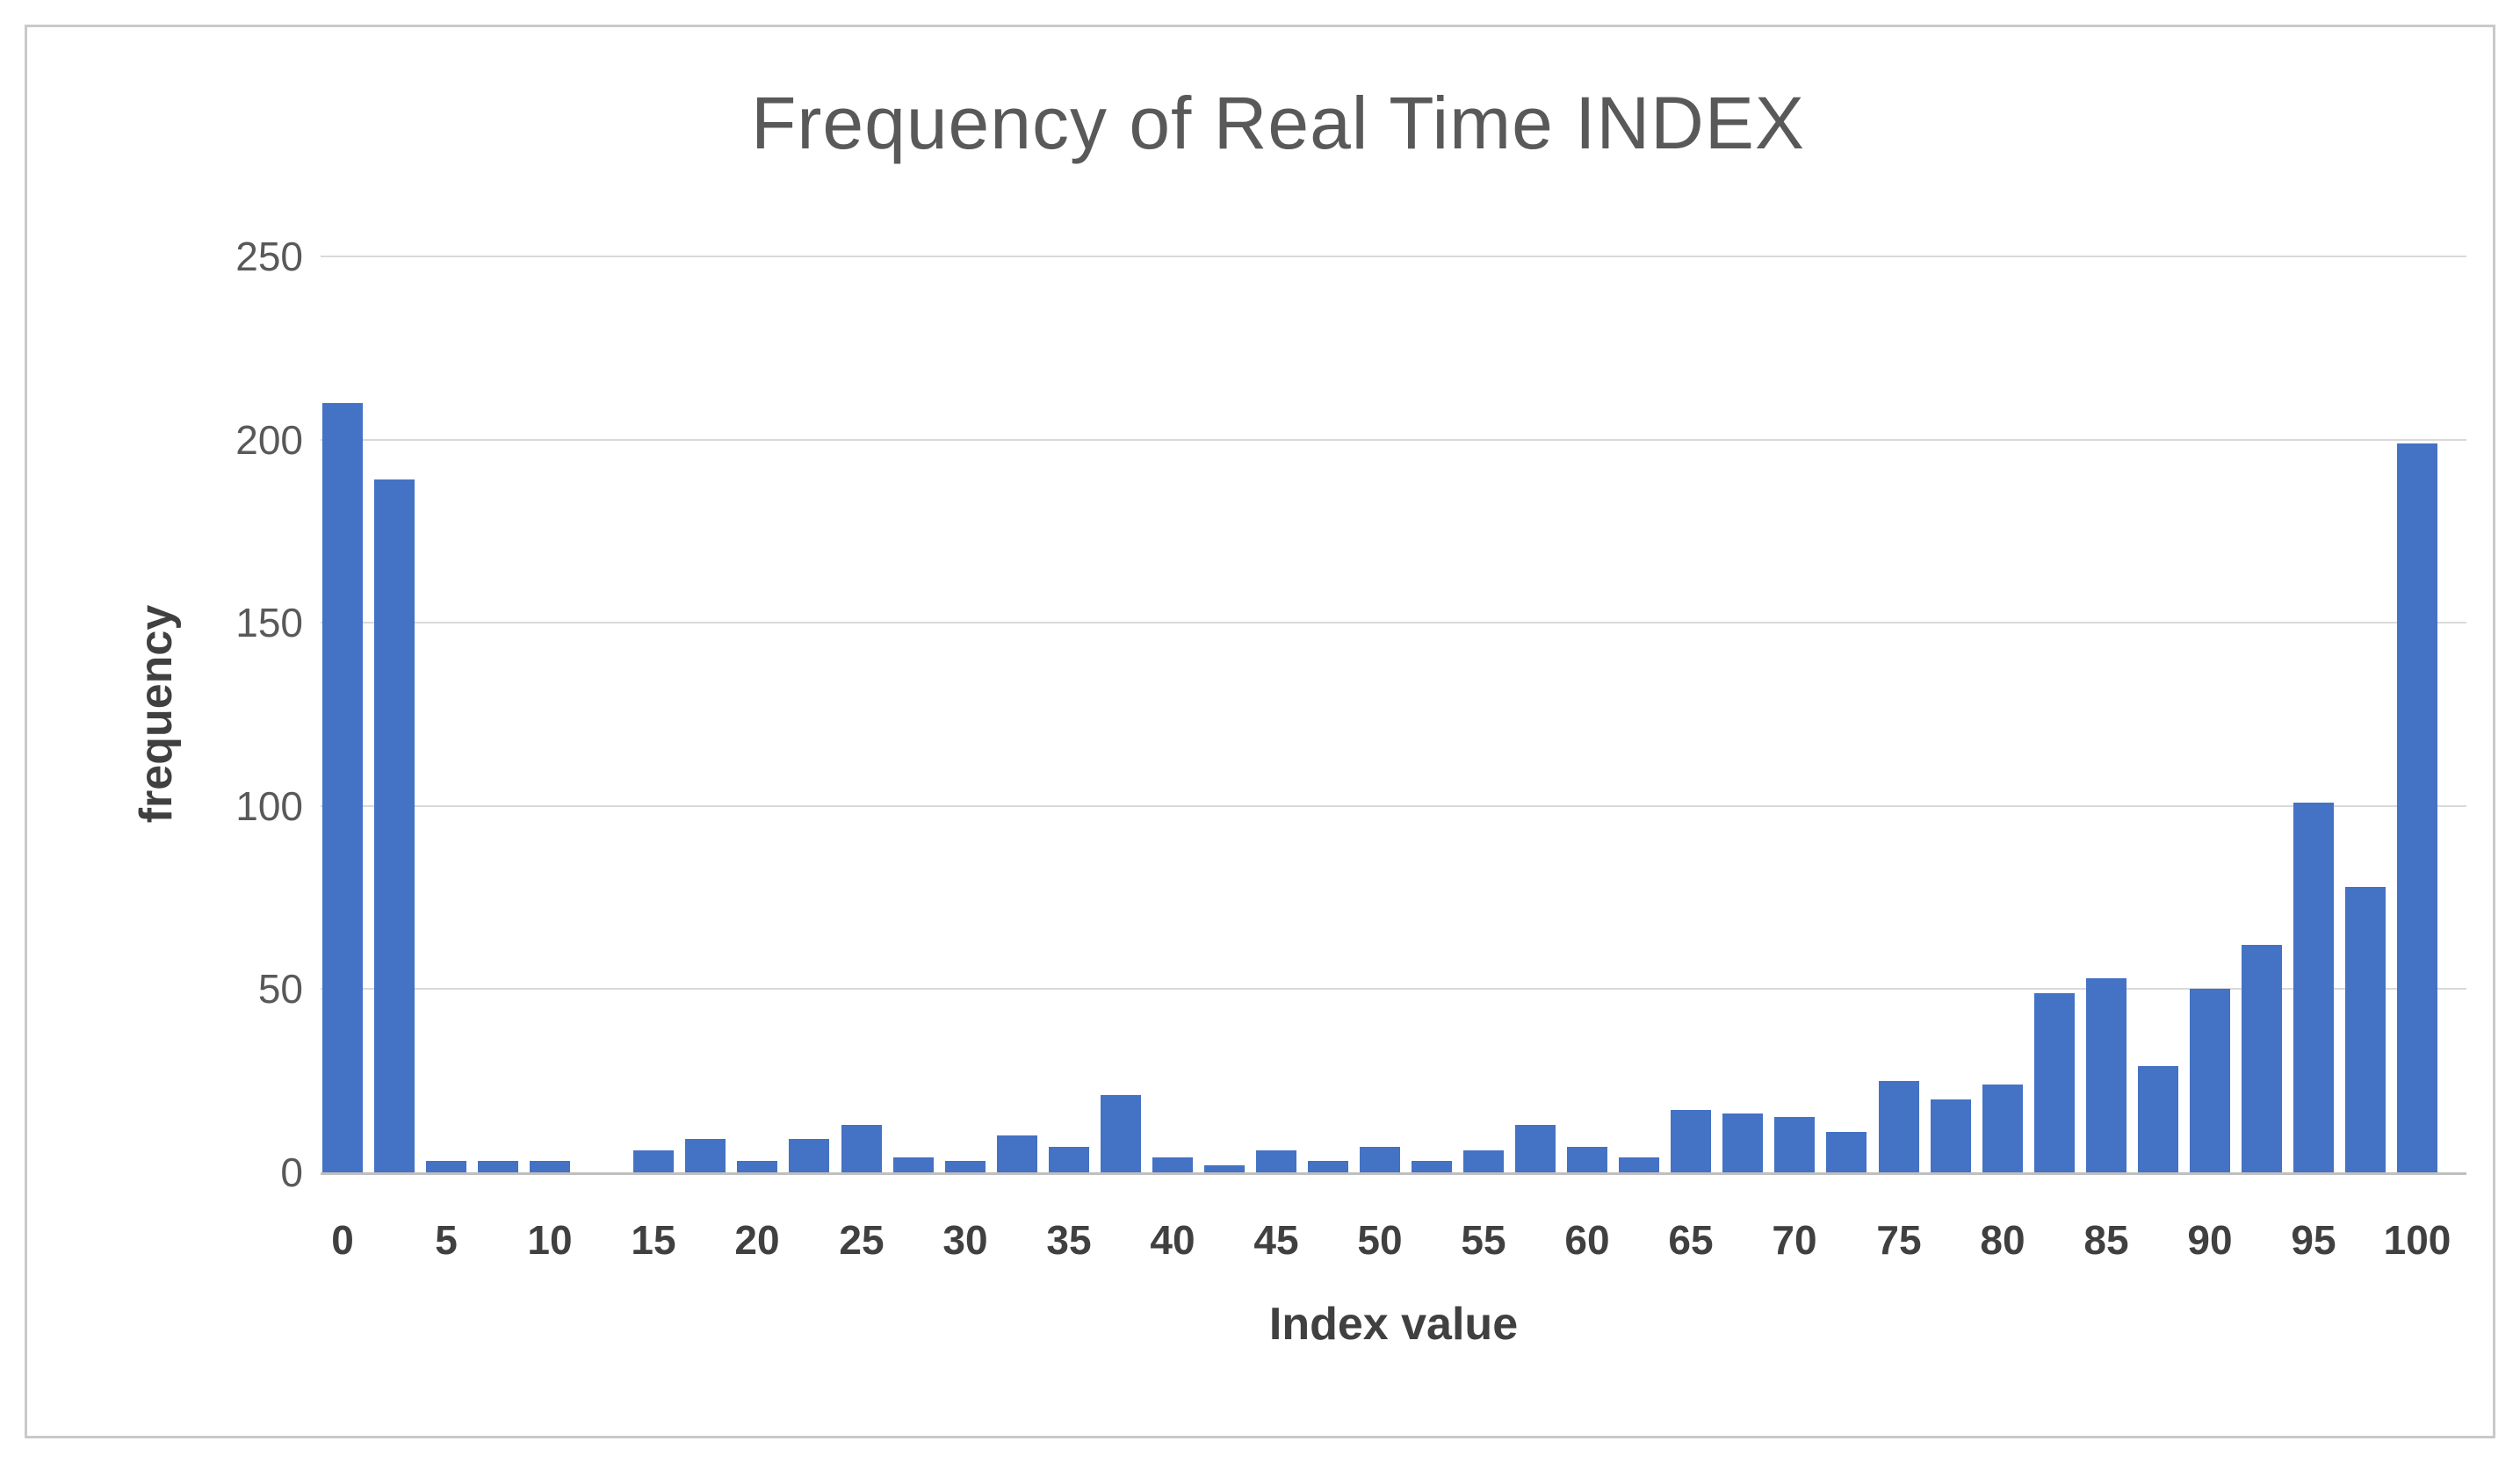 The width and height of the screenshot is (2520, 1463). Describe the element at coordinates (2002, 1240) in the screenshot. I see `x-tick-label-80: 80` at that location.